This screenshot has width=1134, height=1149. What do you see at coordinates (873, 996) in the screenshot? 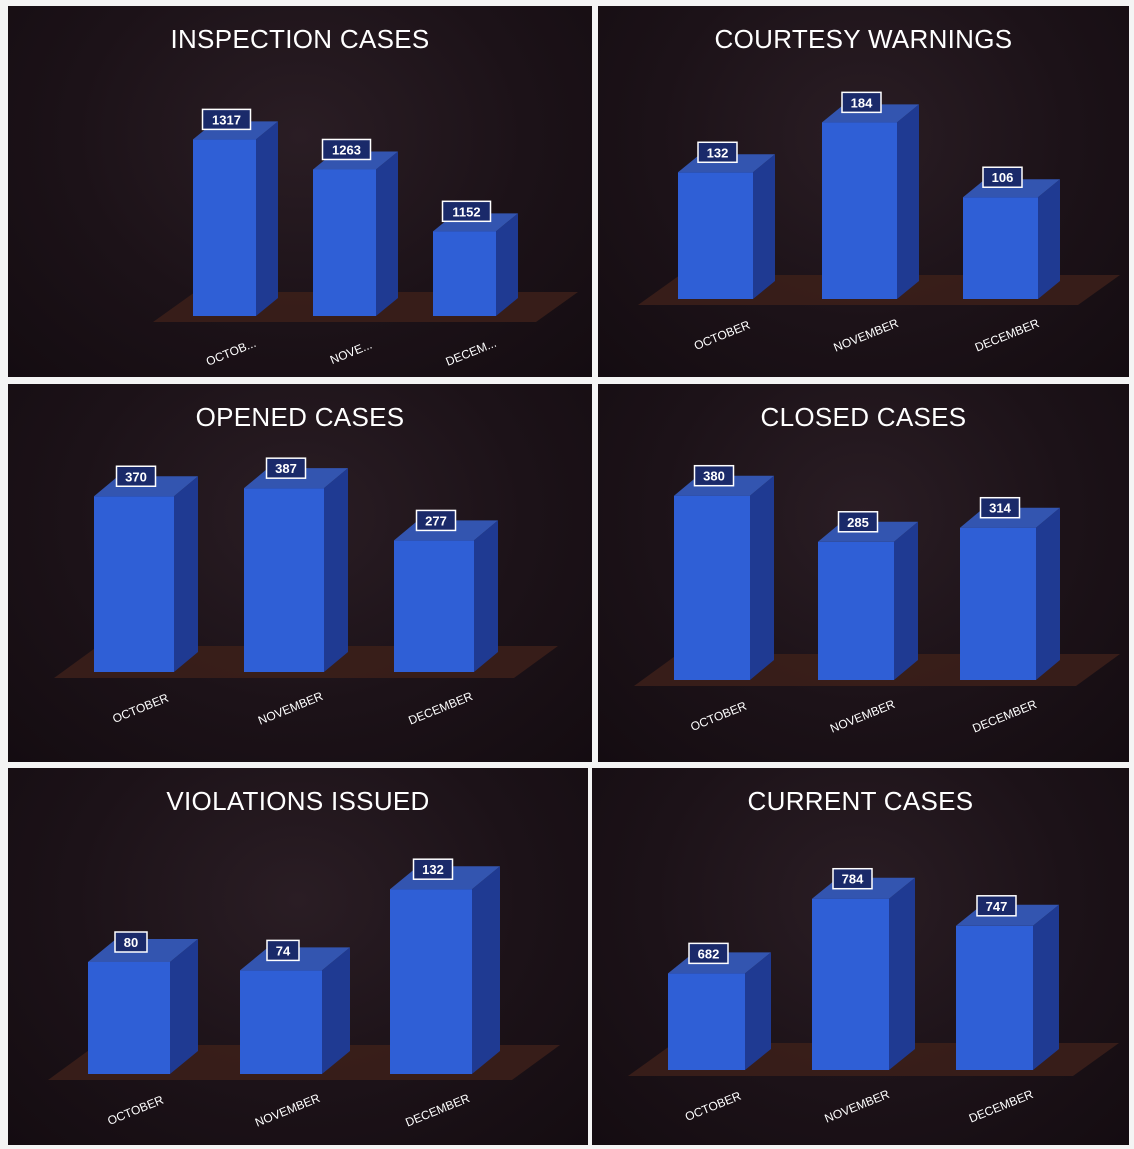
I see `chart-svg-current-cases: 682 OCTOBER 784 NOVEMBER 747 DECEMBER` at bounding box center [873, 996].